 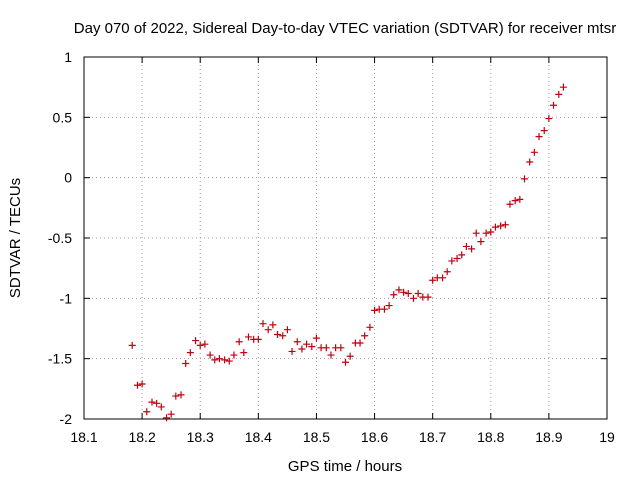 What do you see at coordinates (141, 437) in the screenshot?
I see `x-tick-label: 18.2` at bounding box center [141, 437].